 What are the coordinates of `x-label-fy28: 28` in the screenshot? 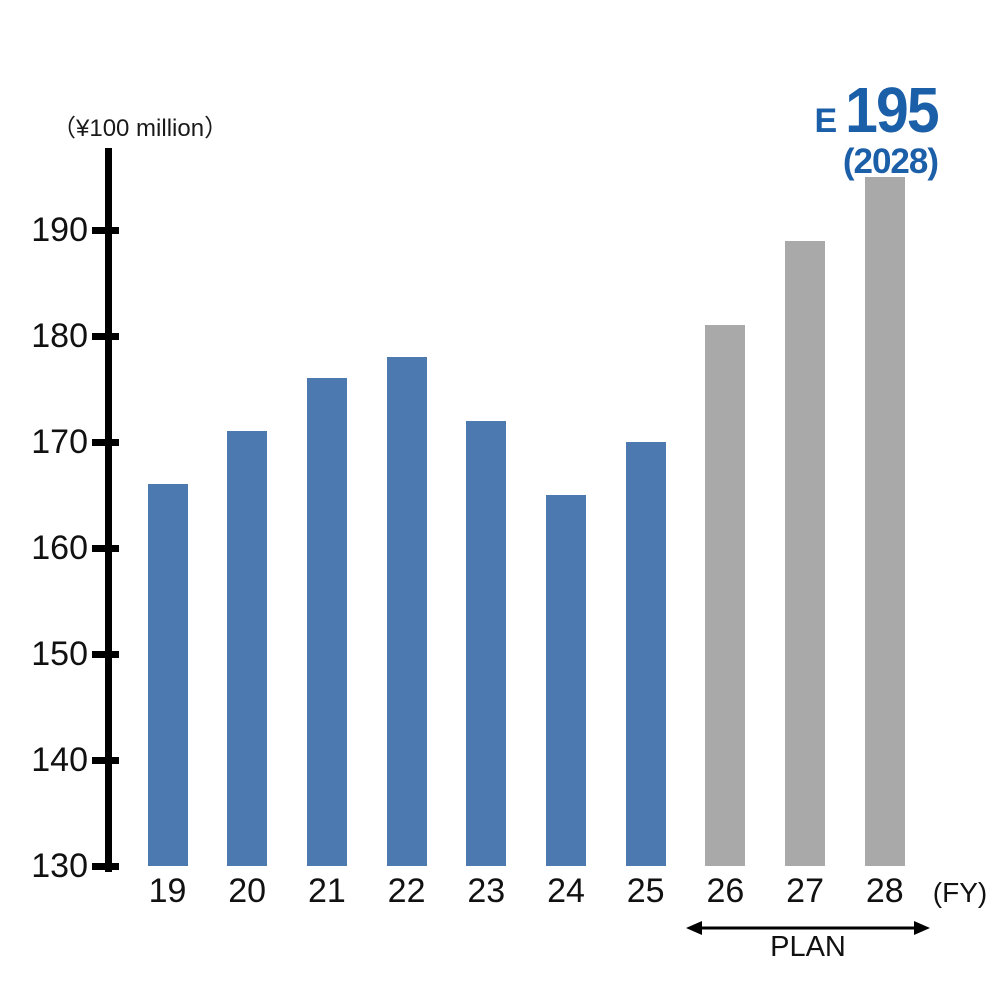 It's located at (884, 891).